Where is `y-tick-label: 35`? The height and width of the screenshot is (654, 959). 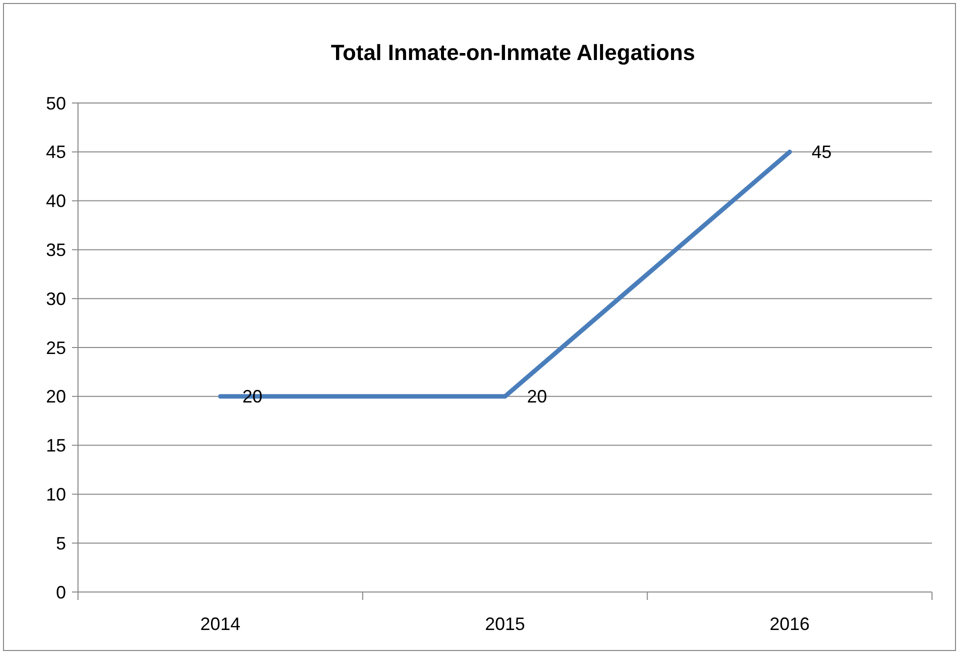
y-tick-label: 35 is located at coordinates (56, 250).